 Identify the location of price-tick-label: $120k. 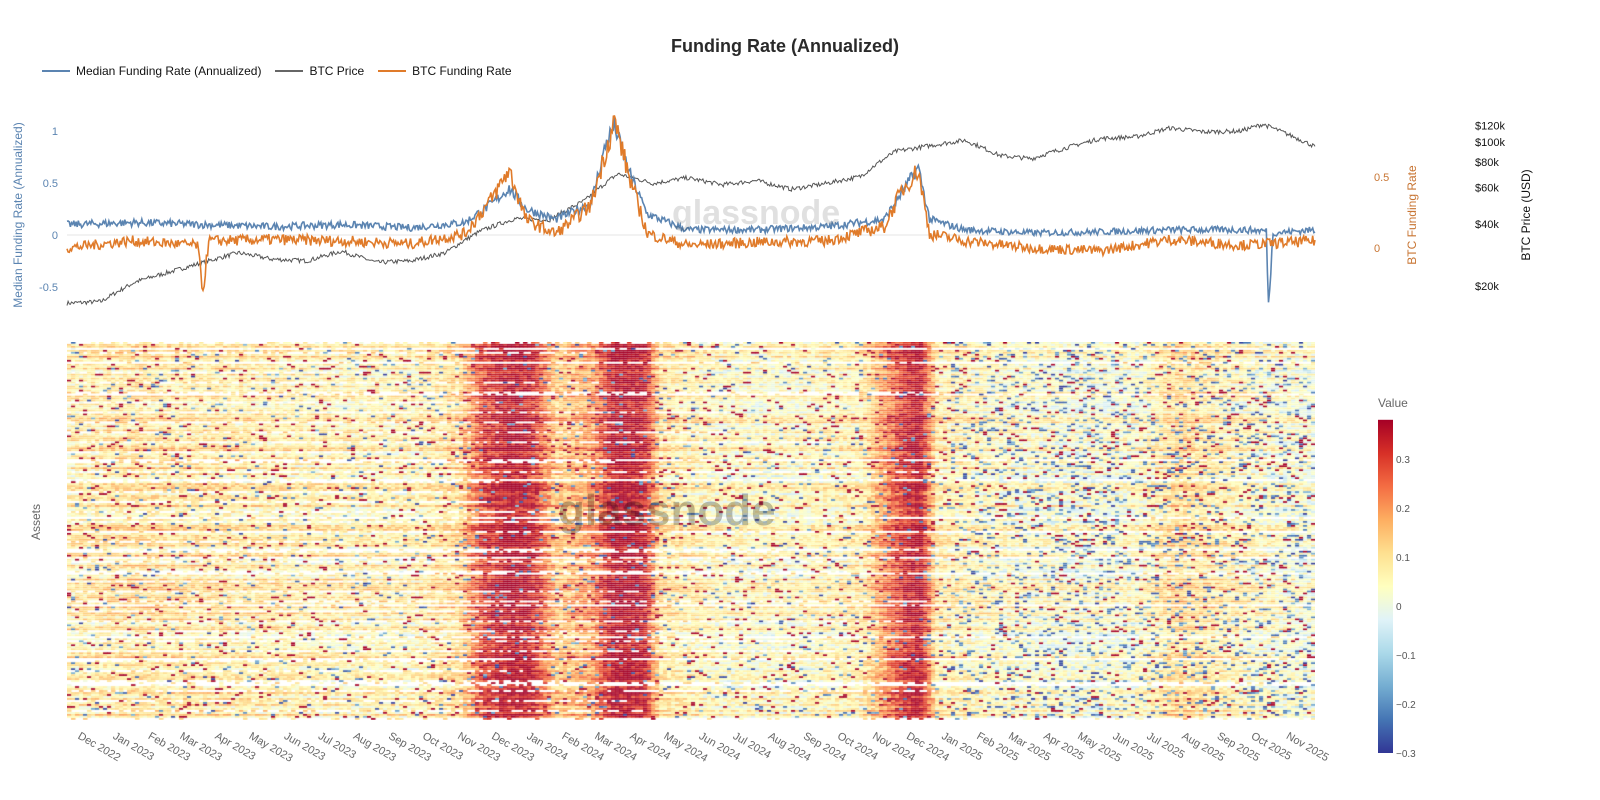
(1490, 127).